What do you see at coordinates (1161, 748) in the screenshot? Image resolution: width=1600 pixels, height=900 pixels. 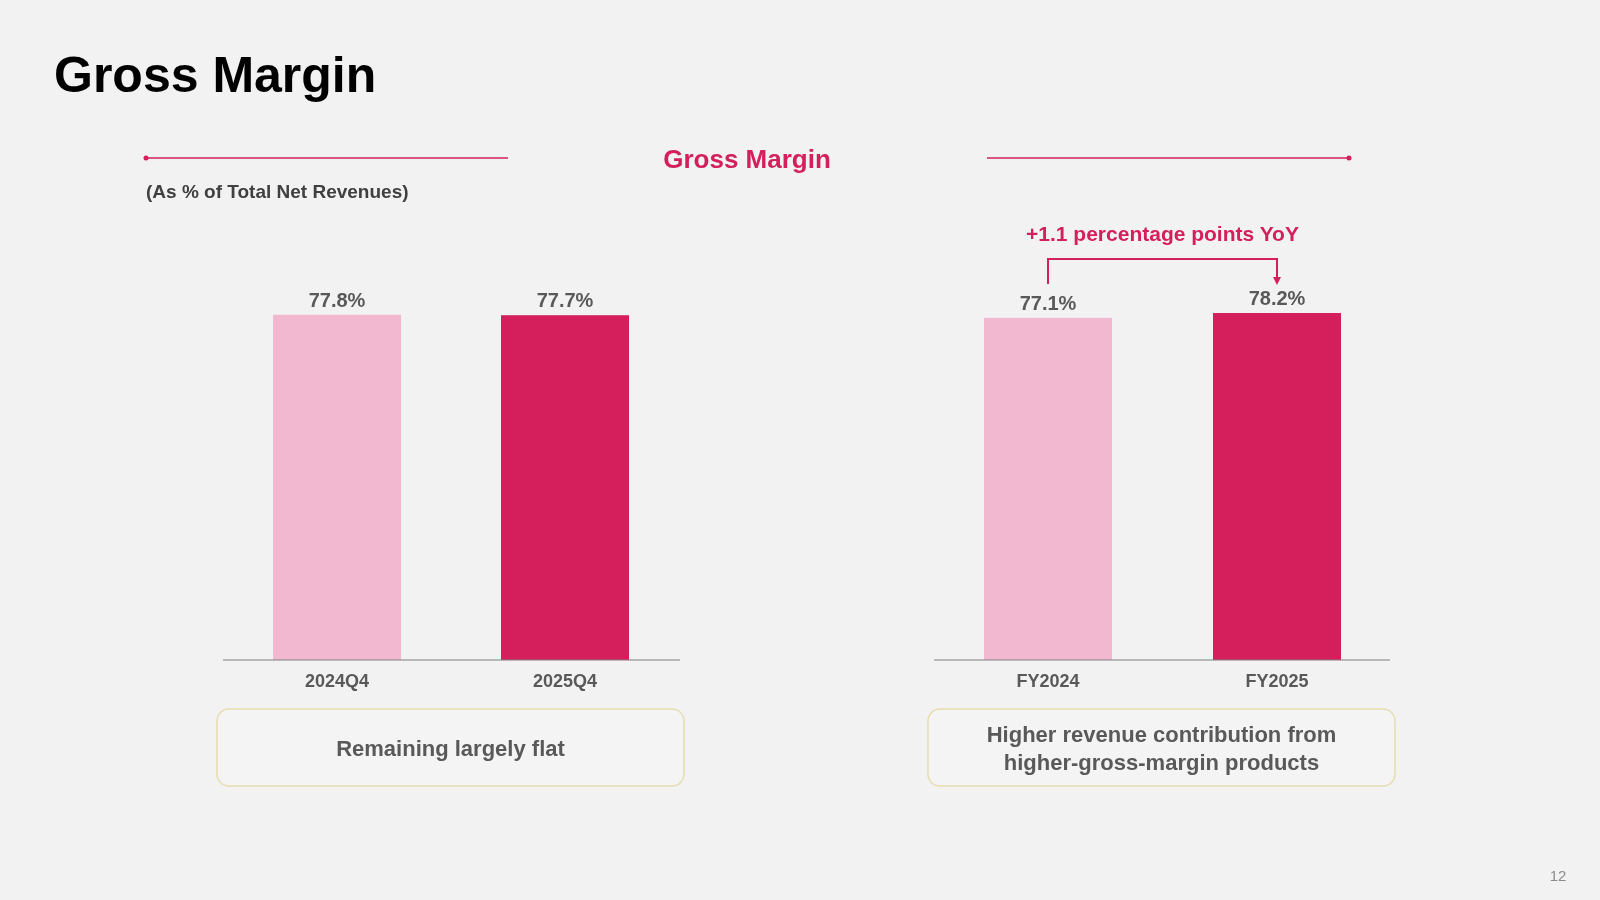 I see `text: Higher revenue contribution from higher-gross-margin products` at bounding box center [1161, 748].